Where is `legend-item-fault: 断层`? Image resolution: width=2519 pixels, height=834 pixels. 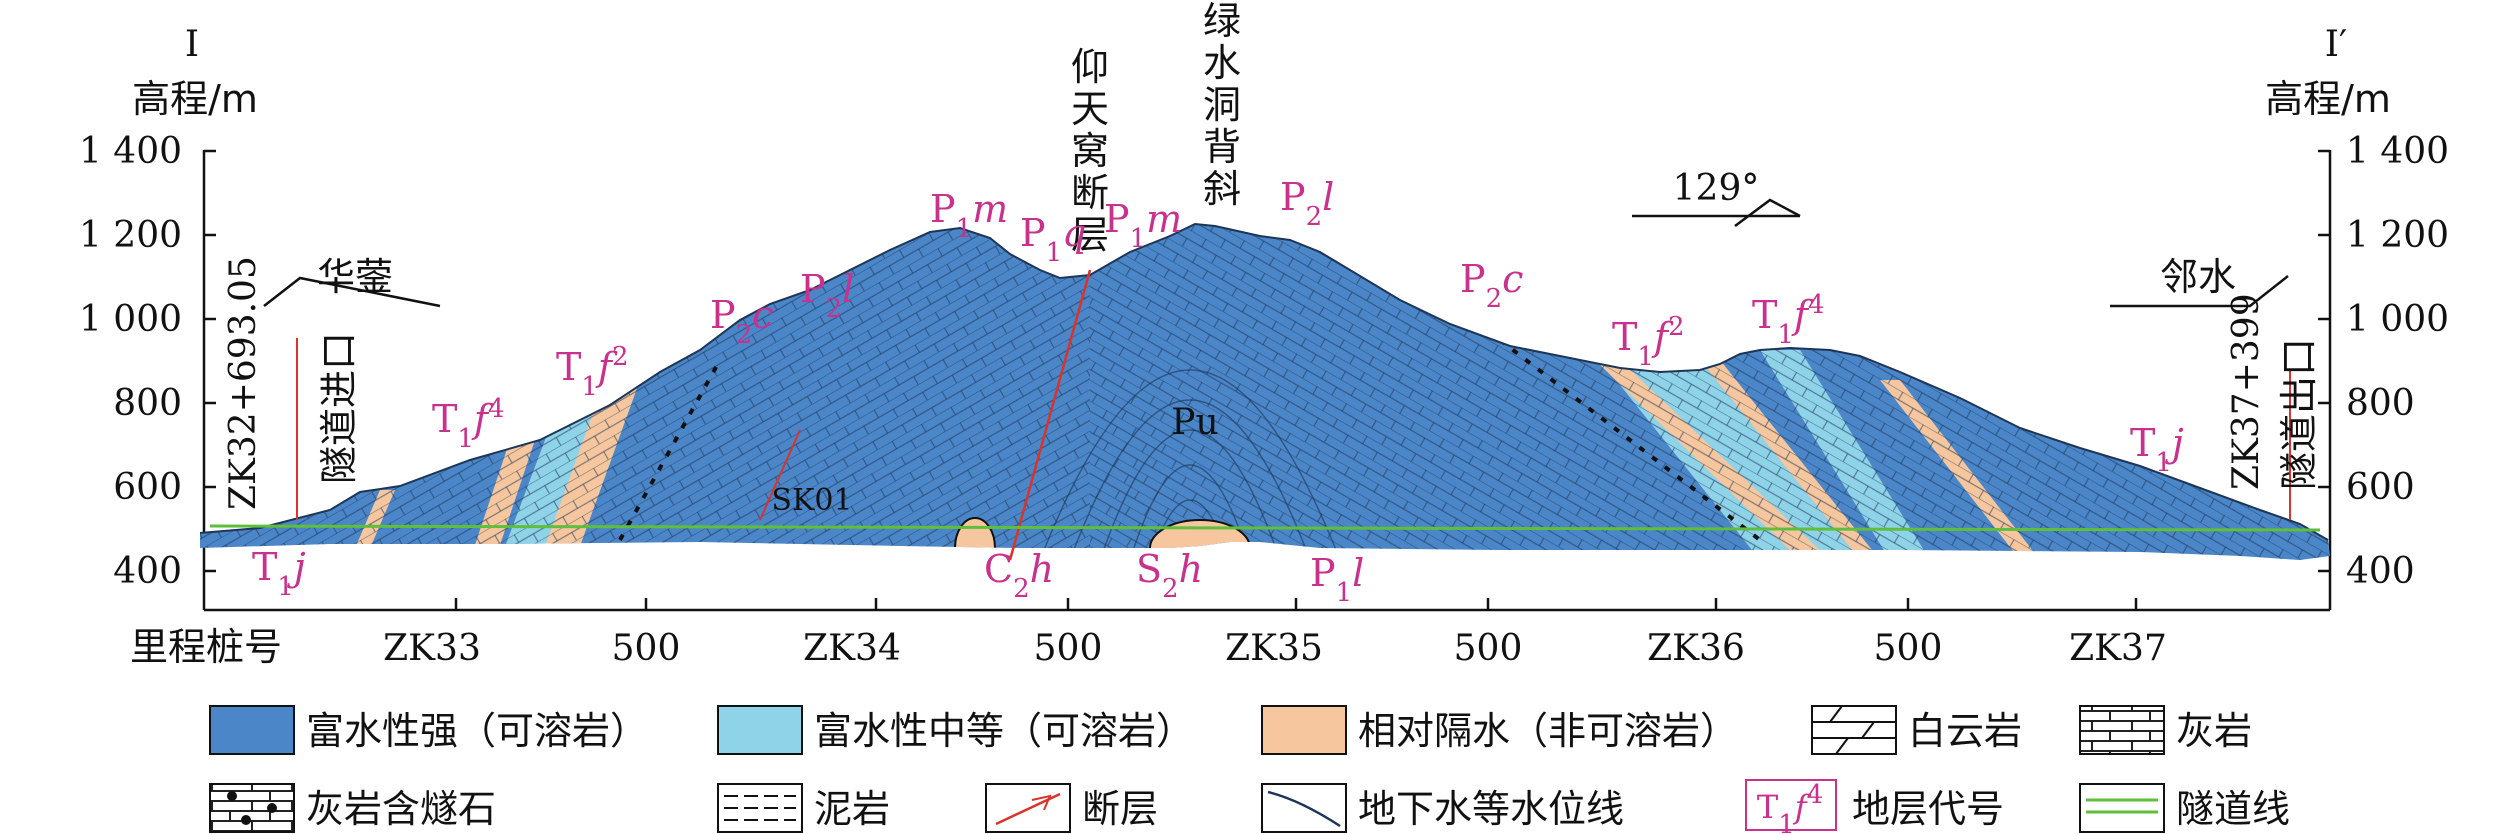 legend-item-fault: 断层 is located at coordinates (1071, 808).